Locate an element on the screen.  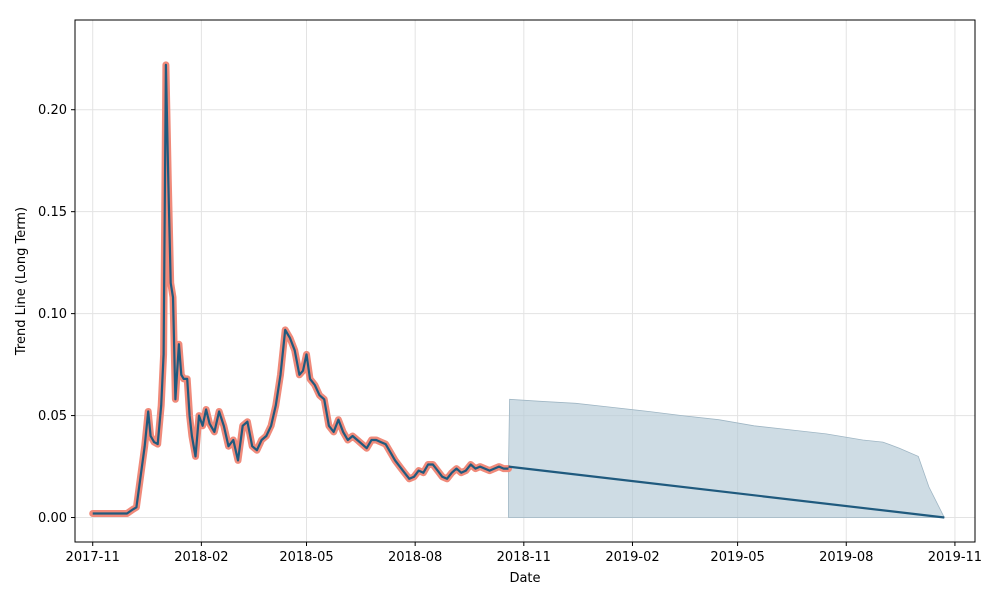
x-tick-label: 2018-05 is located at coordinates (306, 557).